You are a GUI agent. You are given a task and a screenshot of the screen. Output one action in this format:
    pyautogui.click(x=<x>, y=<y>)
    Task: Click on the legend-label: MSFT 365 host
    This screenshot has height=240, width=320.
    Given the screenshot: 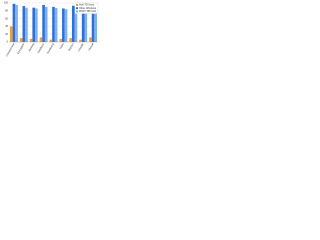 What is the action you would take?
    pyautogui.click(x=87, y=11)
    